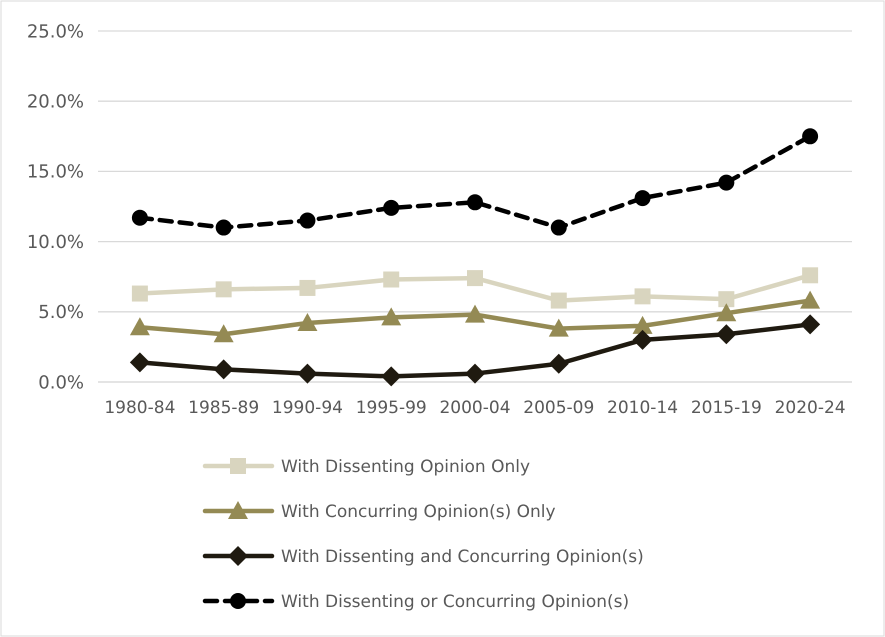 This screenshot has width=885, height=637. What do you see at coordinates (726, 408) in the screenshot?
I see `x-tick-label: 2015-19` at bounding box center [726, 408].